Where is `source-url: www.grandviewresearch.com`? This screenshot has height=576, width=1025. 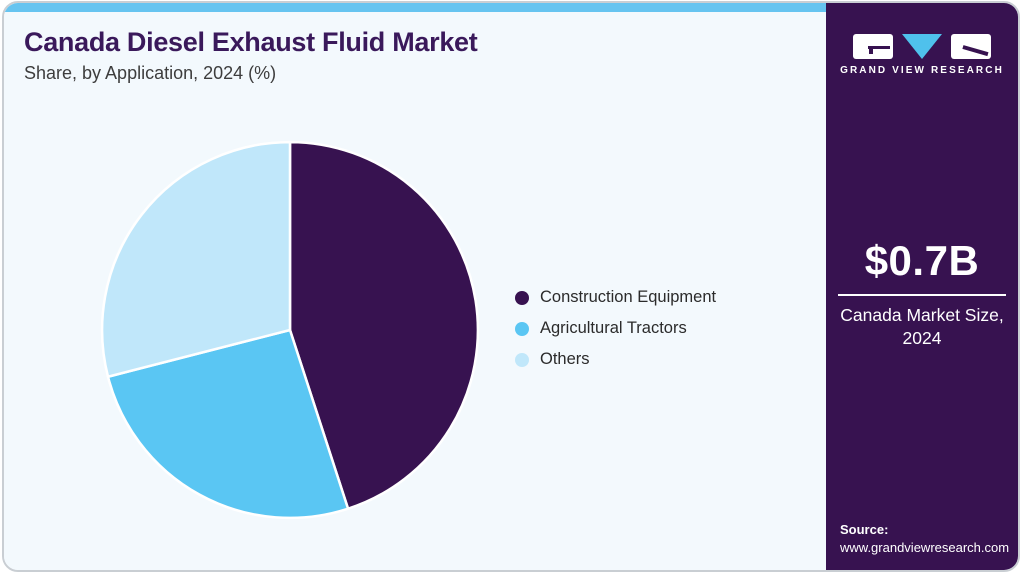 source-url: www.grandviewresearch.com is located at coordinates (925, 547).